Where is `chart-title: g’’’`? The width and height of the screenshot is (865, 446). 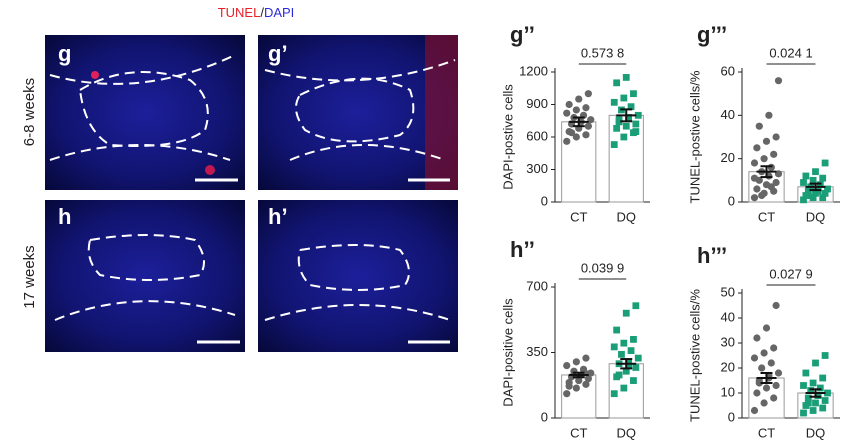
chart-title: g’’’ is located at coordinates (712, 34).